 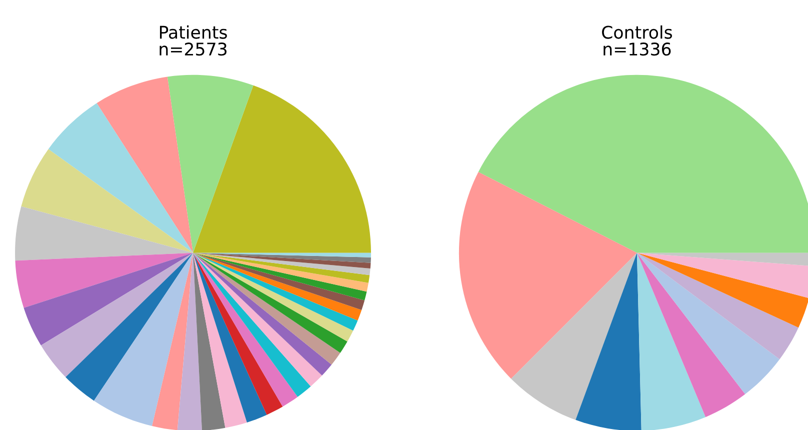 What do you see at coordinates (193, 40) in the screenshot?
I see `chart-title: Patients n=2573` at bounding box center [193, 40].